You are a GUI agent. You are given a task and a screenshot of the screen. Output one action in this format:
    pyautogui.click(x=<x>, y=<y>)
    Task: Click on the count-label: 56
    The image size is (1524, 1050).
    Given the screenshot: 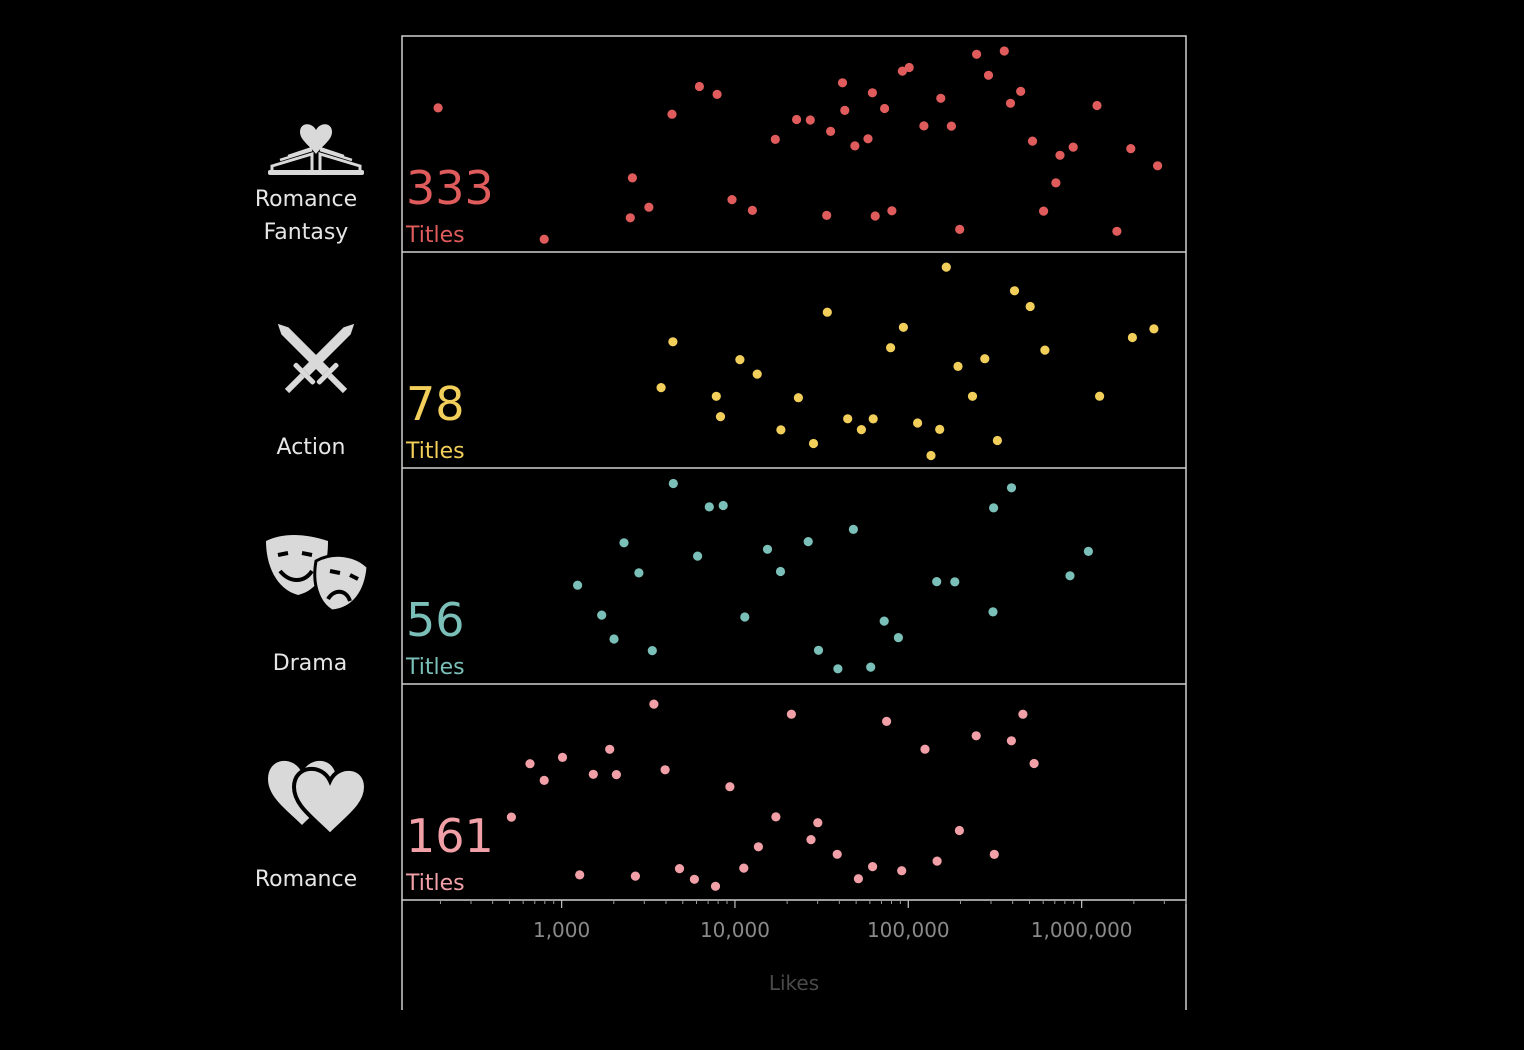 What is the action you would take?
    pyautogui.click(x=435, y=620)
    